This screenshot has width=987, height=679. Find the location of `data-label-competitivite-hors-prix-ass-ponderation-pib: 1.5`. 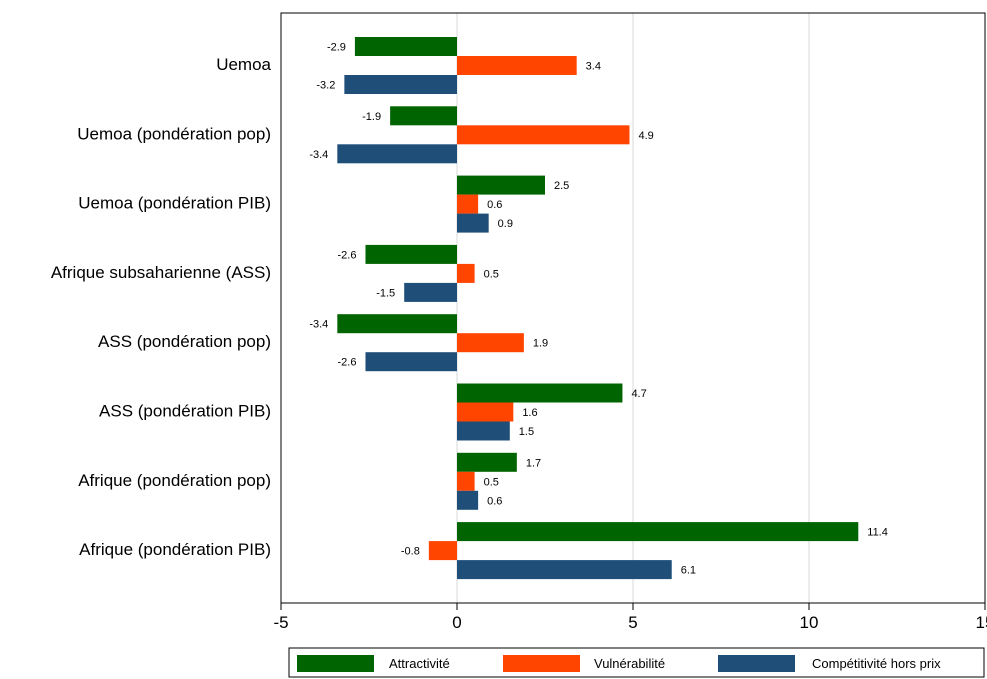

data-label-competitivite-hors-prix-ass-ponderation-pib: 1.5 is located at coordinates (526, 432).